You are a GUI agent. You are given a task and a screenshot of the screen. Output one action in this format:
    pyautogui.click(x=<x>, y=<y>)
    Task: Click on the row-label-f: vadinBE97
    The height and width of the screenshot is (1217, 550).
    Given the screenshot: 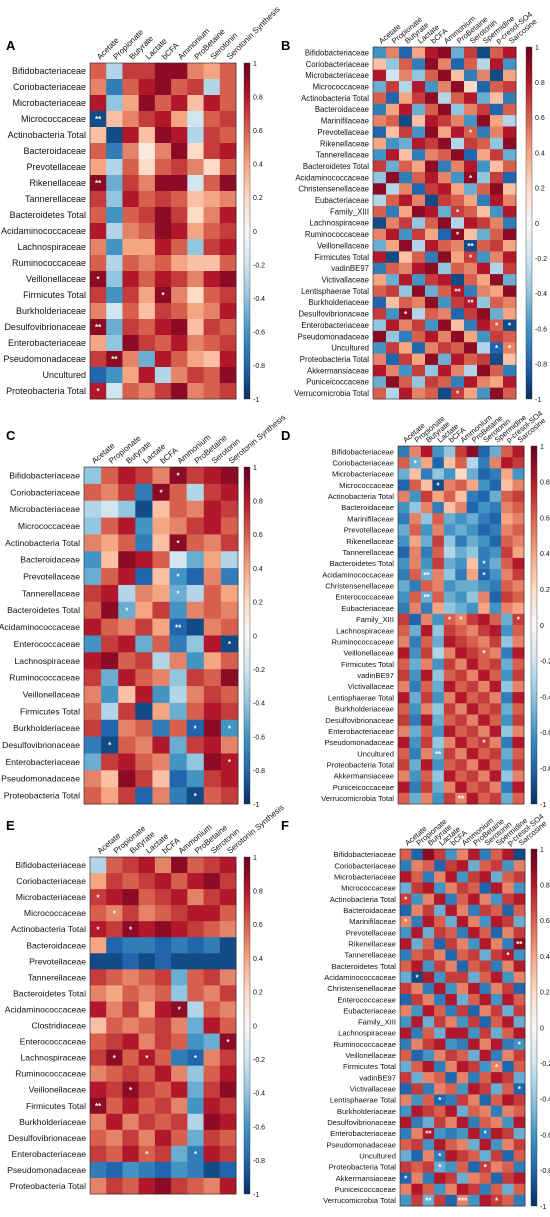 What is the action you would take?
    pyautogui.click(x=377, y=1077)
    